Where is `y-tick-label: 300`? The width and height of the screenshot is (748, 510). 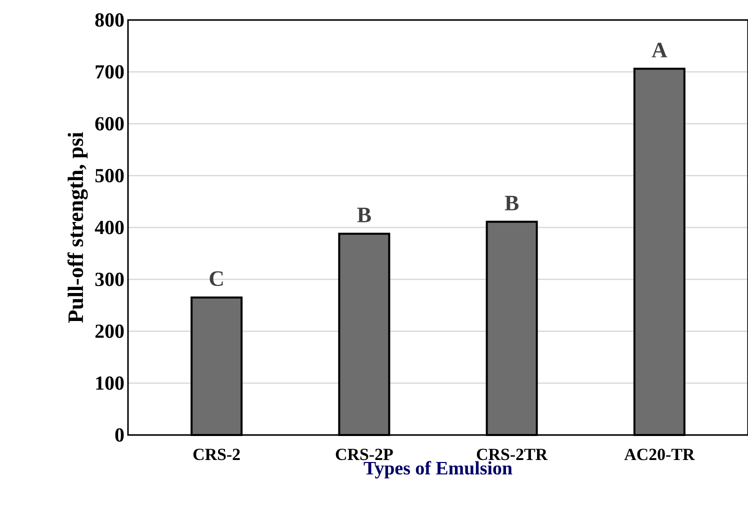
y-tick-label: 300 is located at coordinates (109, 279).